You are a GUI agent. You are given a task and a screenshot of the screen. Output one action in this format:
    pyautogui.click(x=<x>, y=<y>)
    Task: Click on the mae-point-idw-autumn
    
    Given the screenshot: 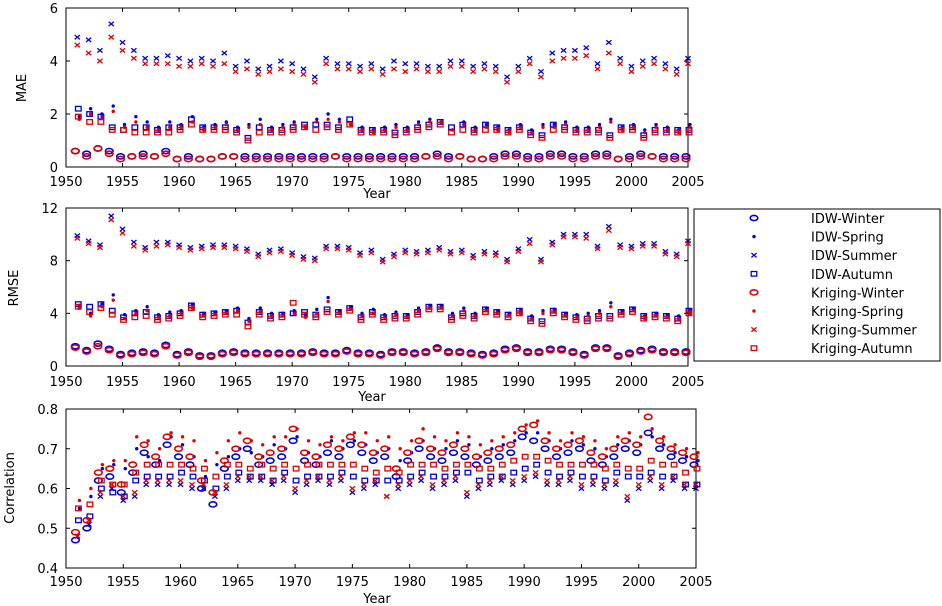 What is the action you would take?
    pyautogui.click(x=135, y=127)
    